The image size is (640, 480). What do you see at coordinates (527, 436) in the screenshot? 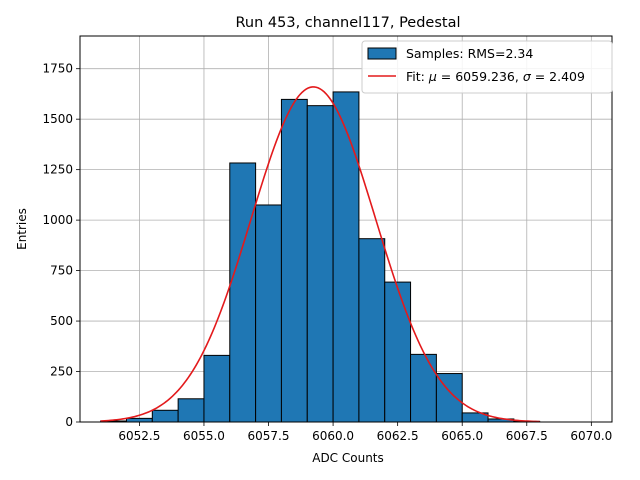
I see `x-tick-label: 6067.5` at bounding box center [527, 436].